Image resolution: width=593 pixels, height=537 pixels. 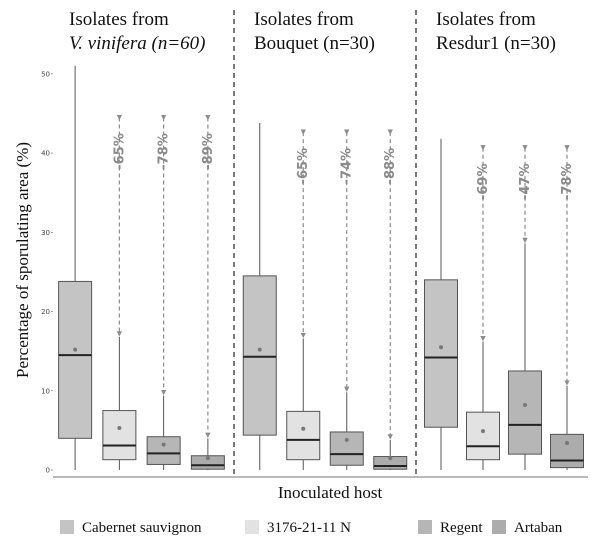 What do you see at coordinates (525, 182) in the screenshot?
I see `reduction-label: -47%` at bounding box center [525, 182].